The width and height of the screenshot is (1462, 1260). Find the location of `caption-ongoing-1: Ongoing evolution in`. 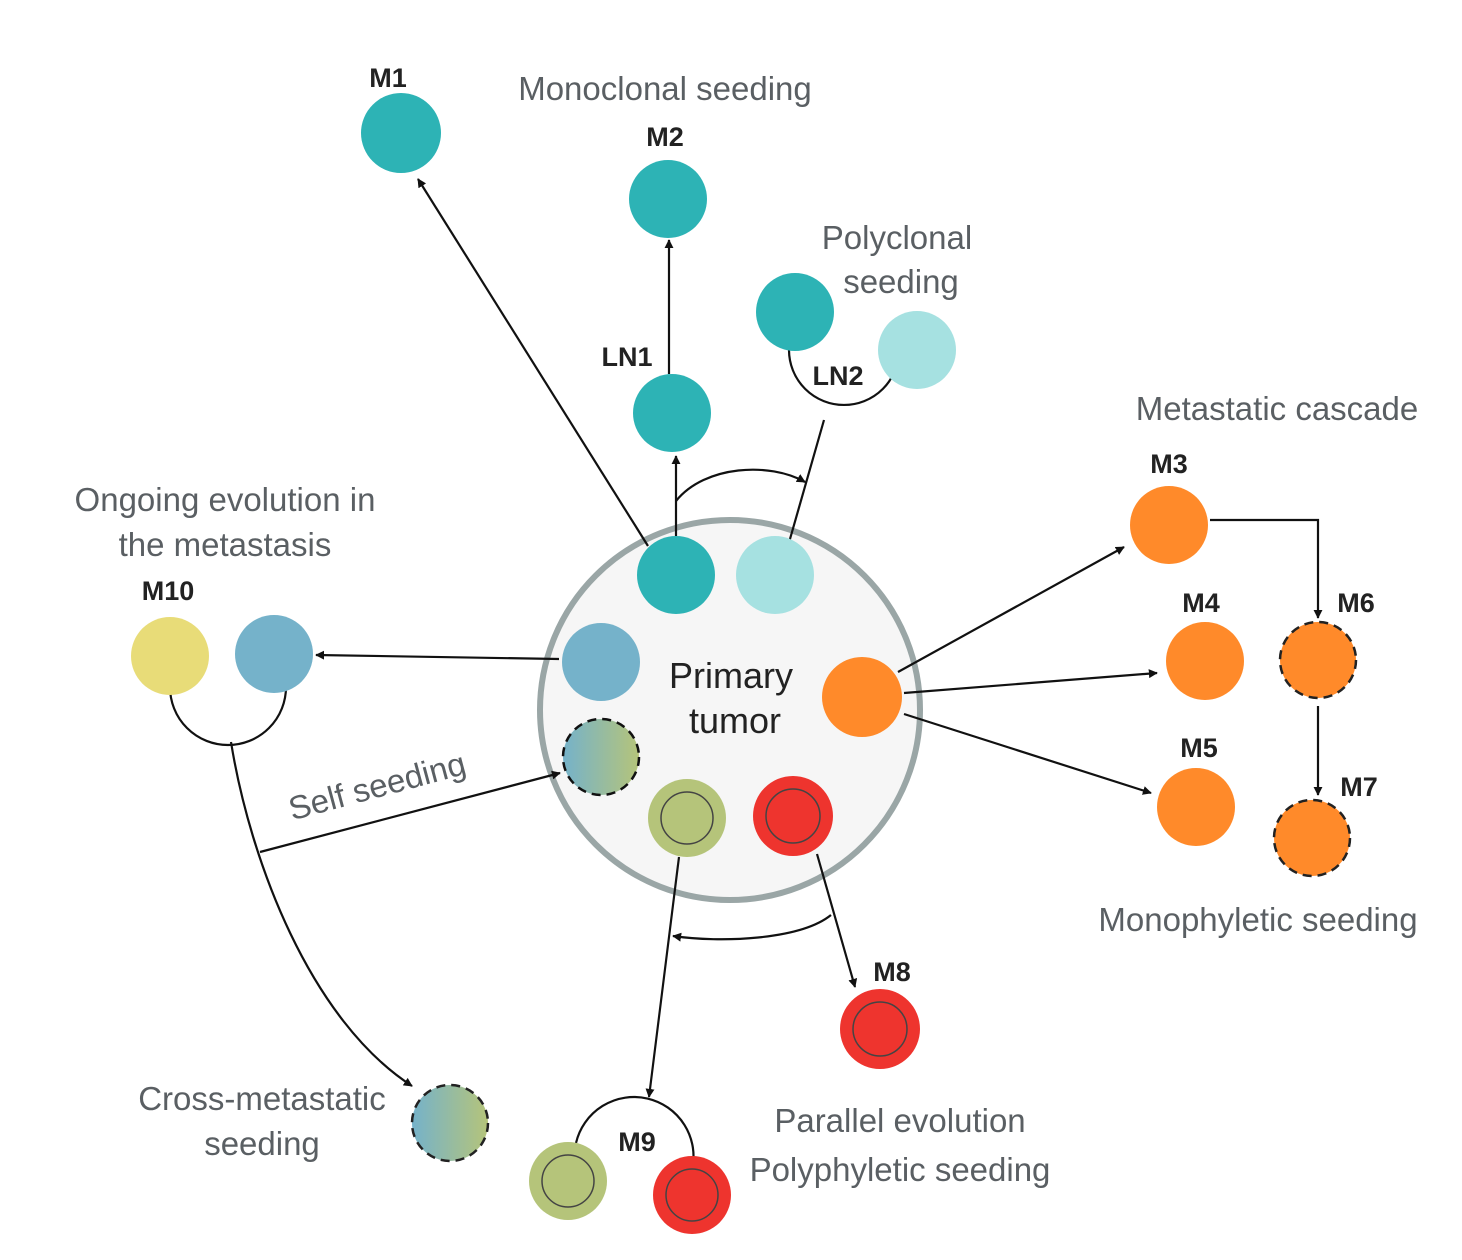

caption-ongoing-1: Ongoing evolution in is located at coordinates (225, 499).